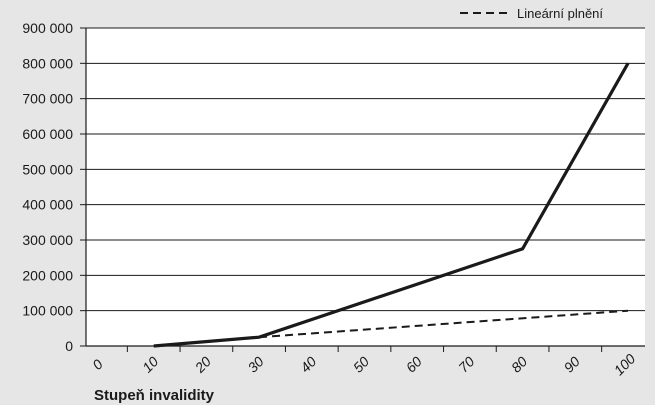 The image size is (655, 405). Describe the element at coordinates (466, 364) in the screenshot. I see `x-tick-label: 70` at that location.